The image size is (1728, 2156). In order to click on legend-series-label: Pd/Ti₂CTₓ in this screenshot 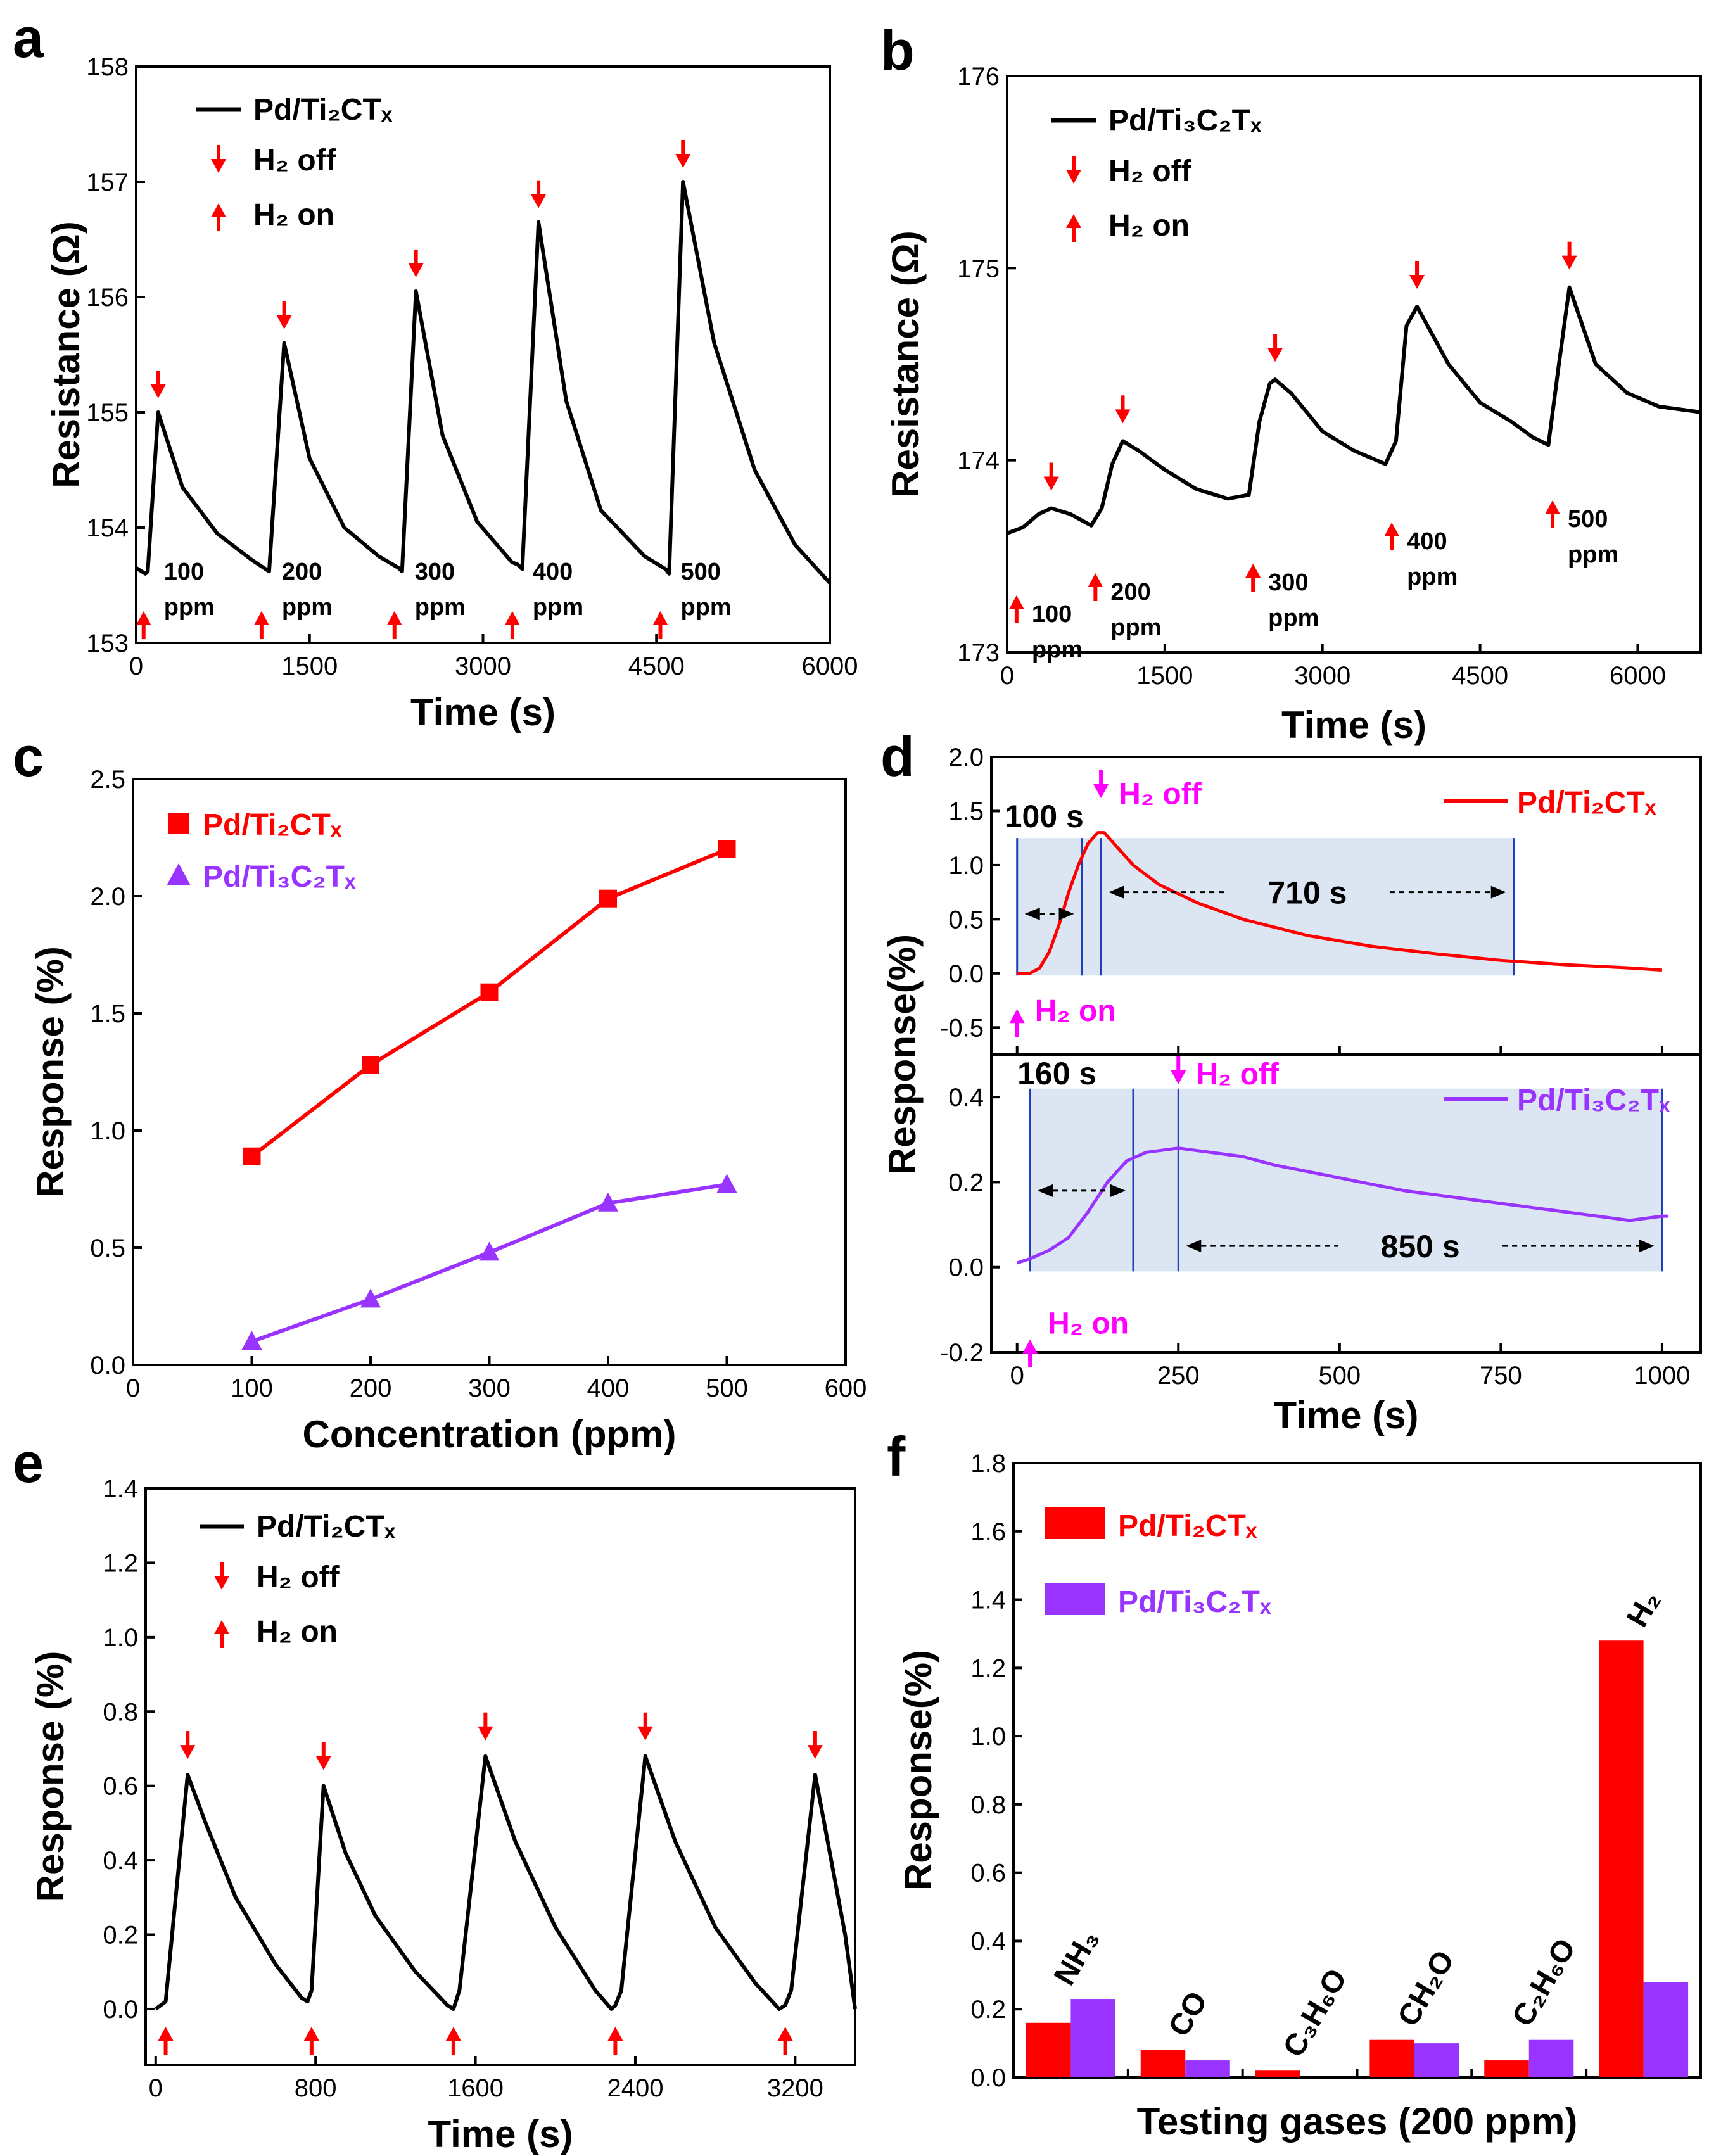, I will do `click(323, 110)`.